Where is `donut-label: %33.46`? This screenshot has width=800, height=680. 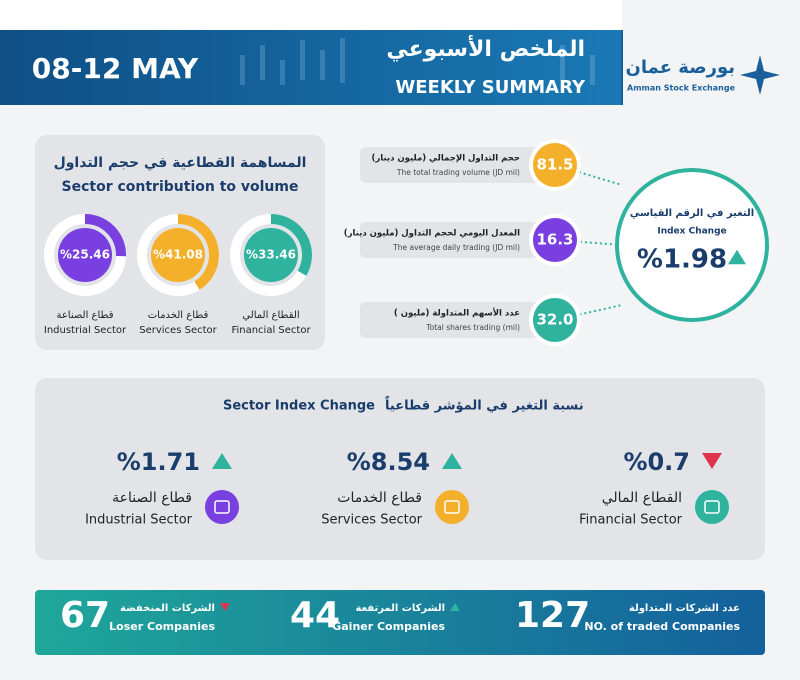
donut-label: %33.46 is located at coordinates (271, 255).